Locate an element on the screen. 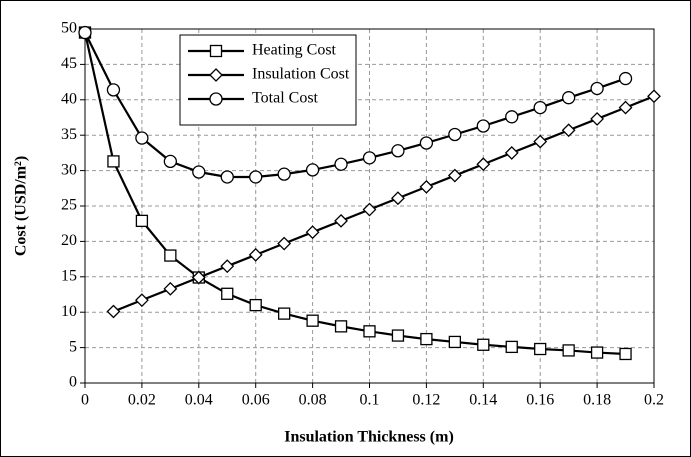  y-tick-label: 5 is located at coordinates (73, 346).